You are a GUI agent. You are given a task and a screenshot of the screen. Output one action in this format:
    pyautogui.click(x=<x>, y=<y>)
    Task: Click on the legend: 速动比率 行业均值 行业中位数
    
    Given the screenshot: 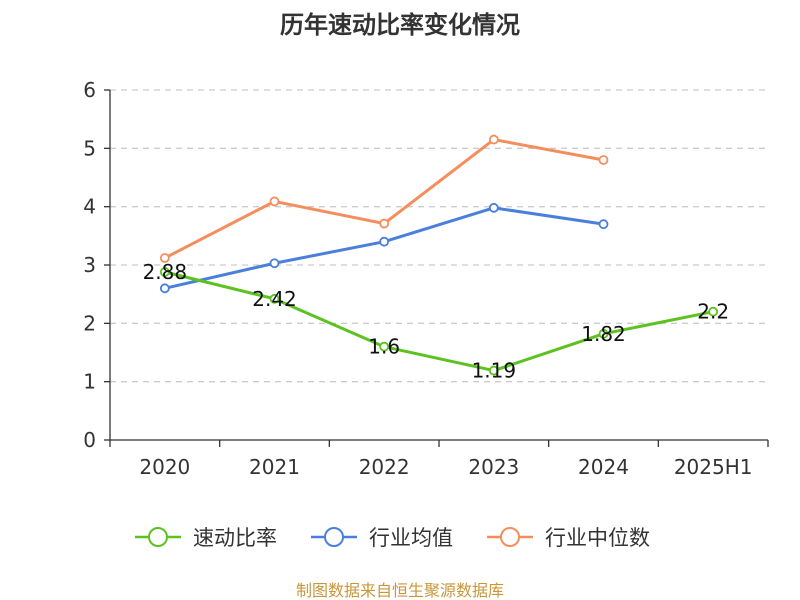 What is the action you would take?
    pyautogui.click(x=392, y=538)
    